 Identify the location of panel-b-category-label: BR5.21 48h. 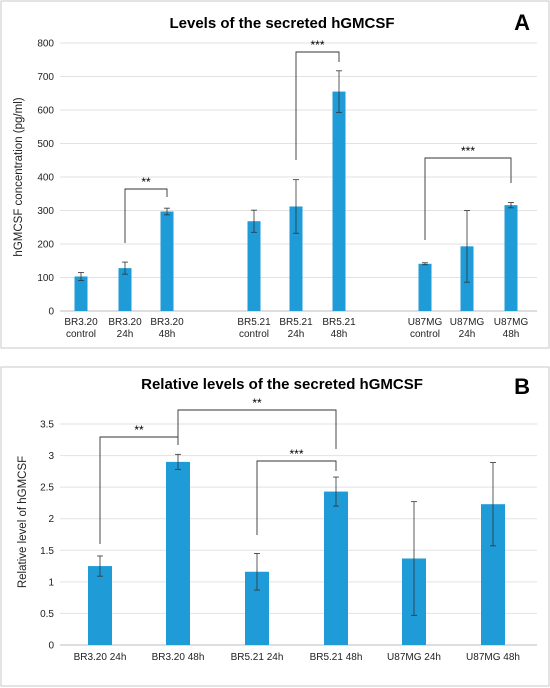
(336, 657).